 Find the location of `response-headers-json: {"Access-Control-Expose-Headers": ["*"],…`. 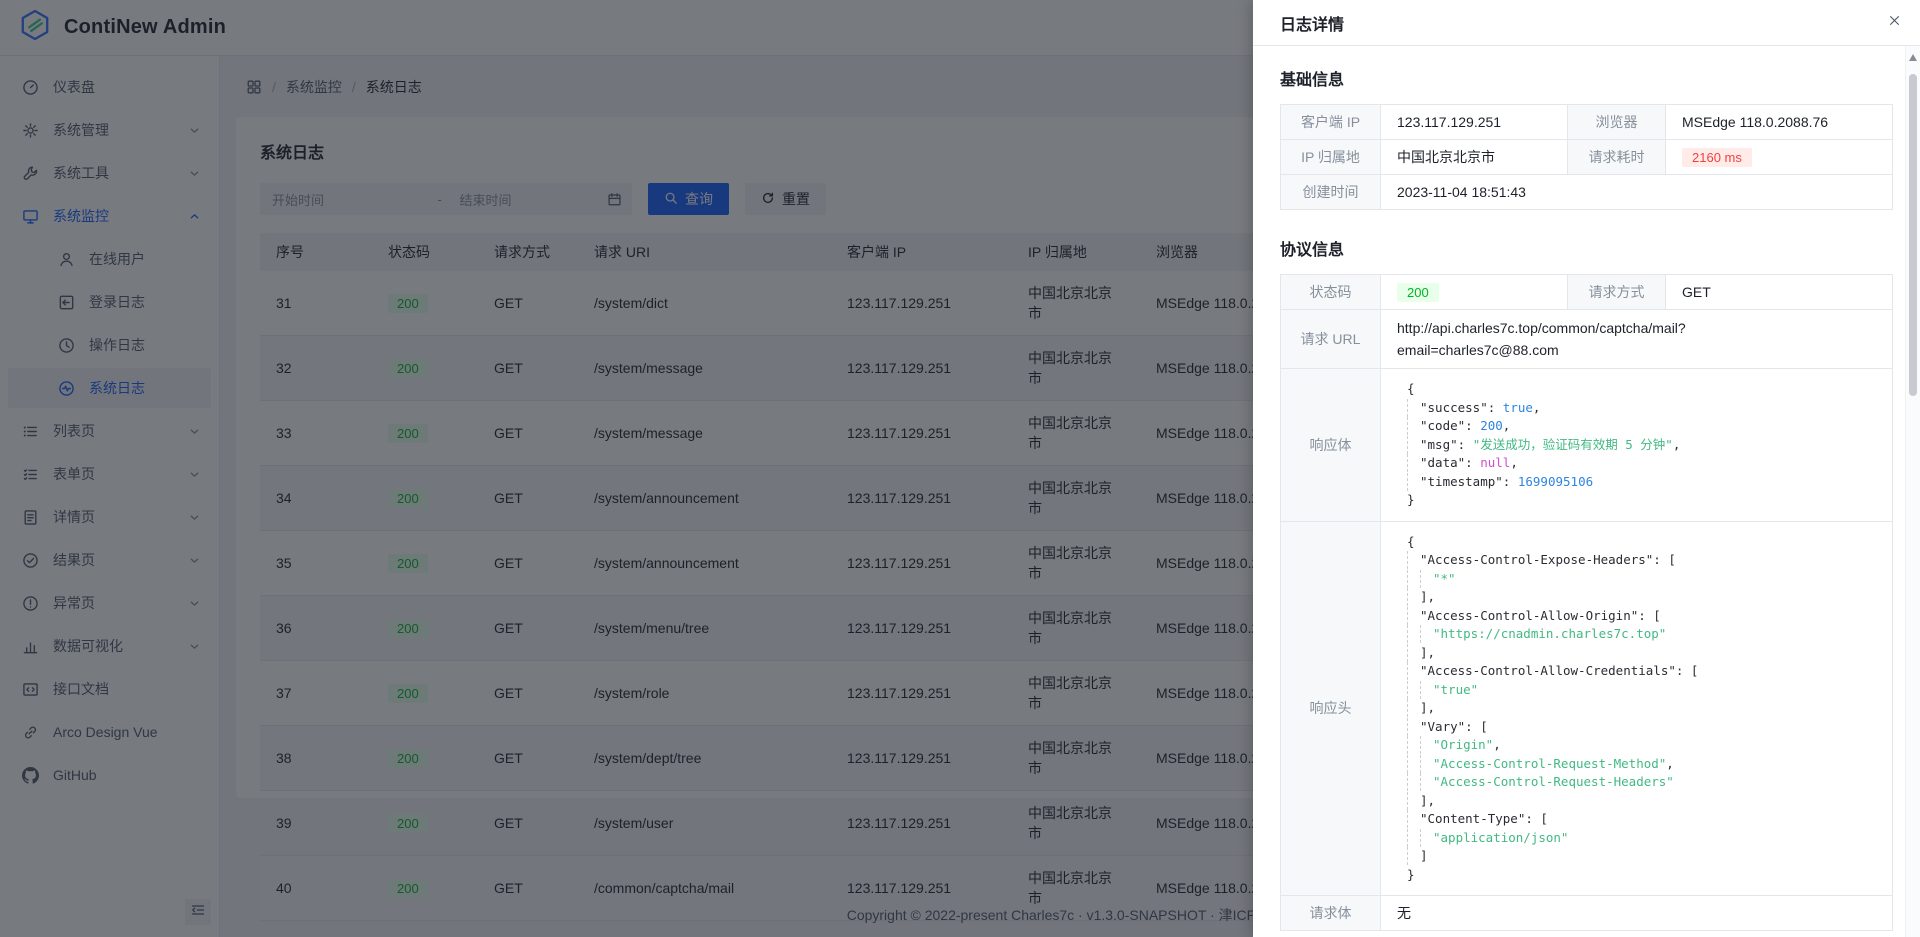

response-headers-json: {"Access-Control-Expose-Headers": ["*"],… is located at coordinates (1553, 707).